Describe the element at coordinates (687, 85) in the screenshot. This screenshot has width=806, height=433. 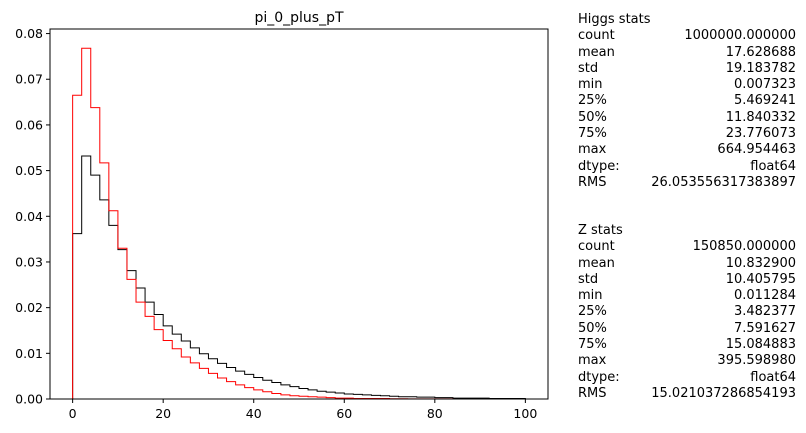
I see `stats-row: min 0.007323` at that location.